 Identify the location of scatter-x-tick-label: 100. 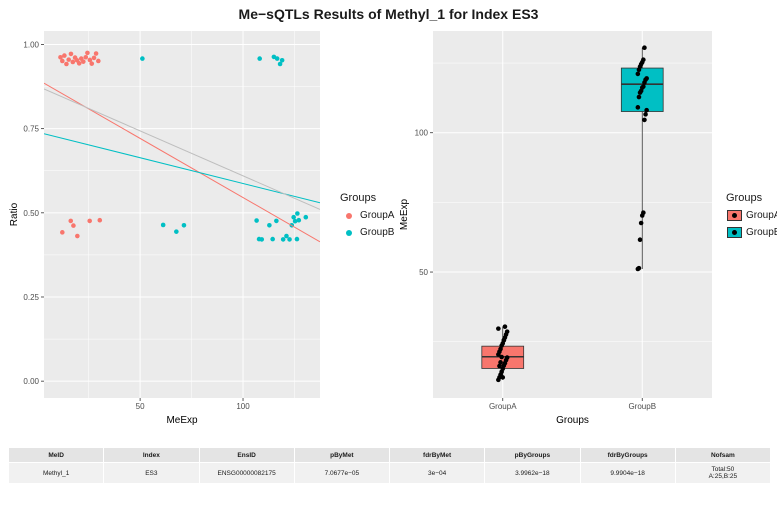
(243, 406).